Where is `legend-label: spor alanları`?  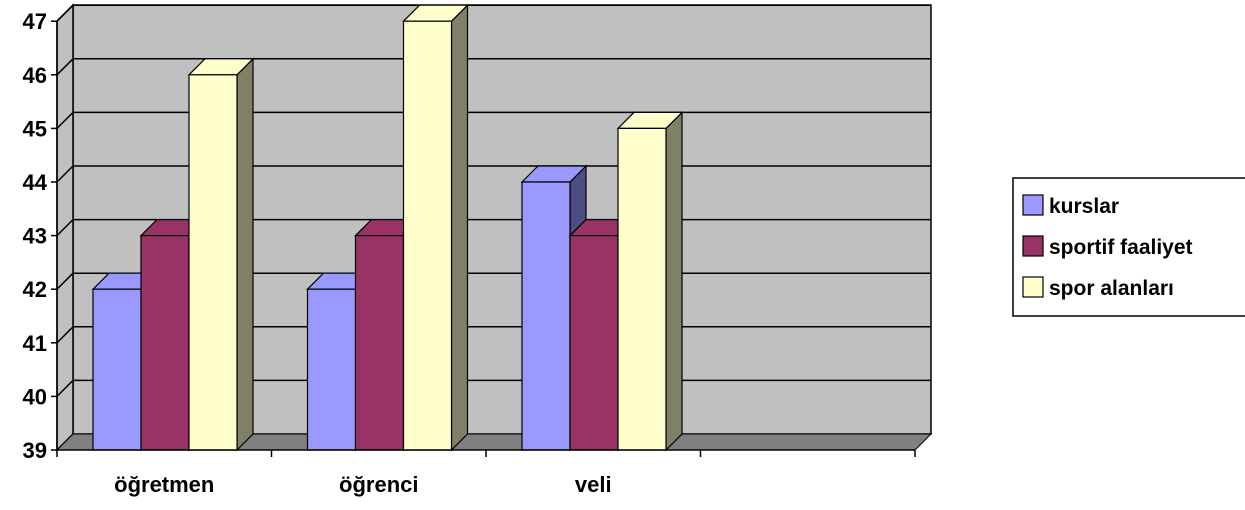
legend-label: spor alanları is located at coordinates (1111, 288).